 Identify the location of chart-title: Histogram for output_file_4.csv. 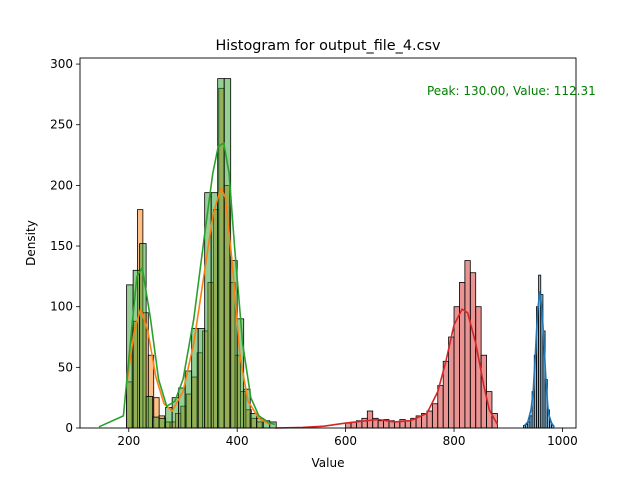
(327, 46).